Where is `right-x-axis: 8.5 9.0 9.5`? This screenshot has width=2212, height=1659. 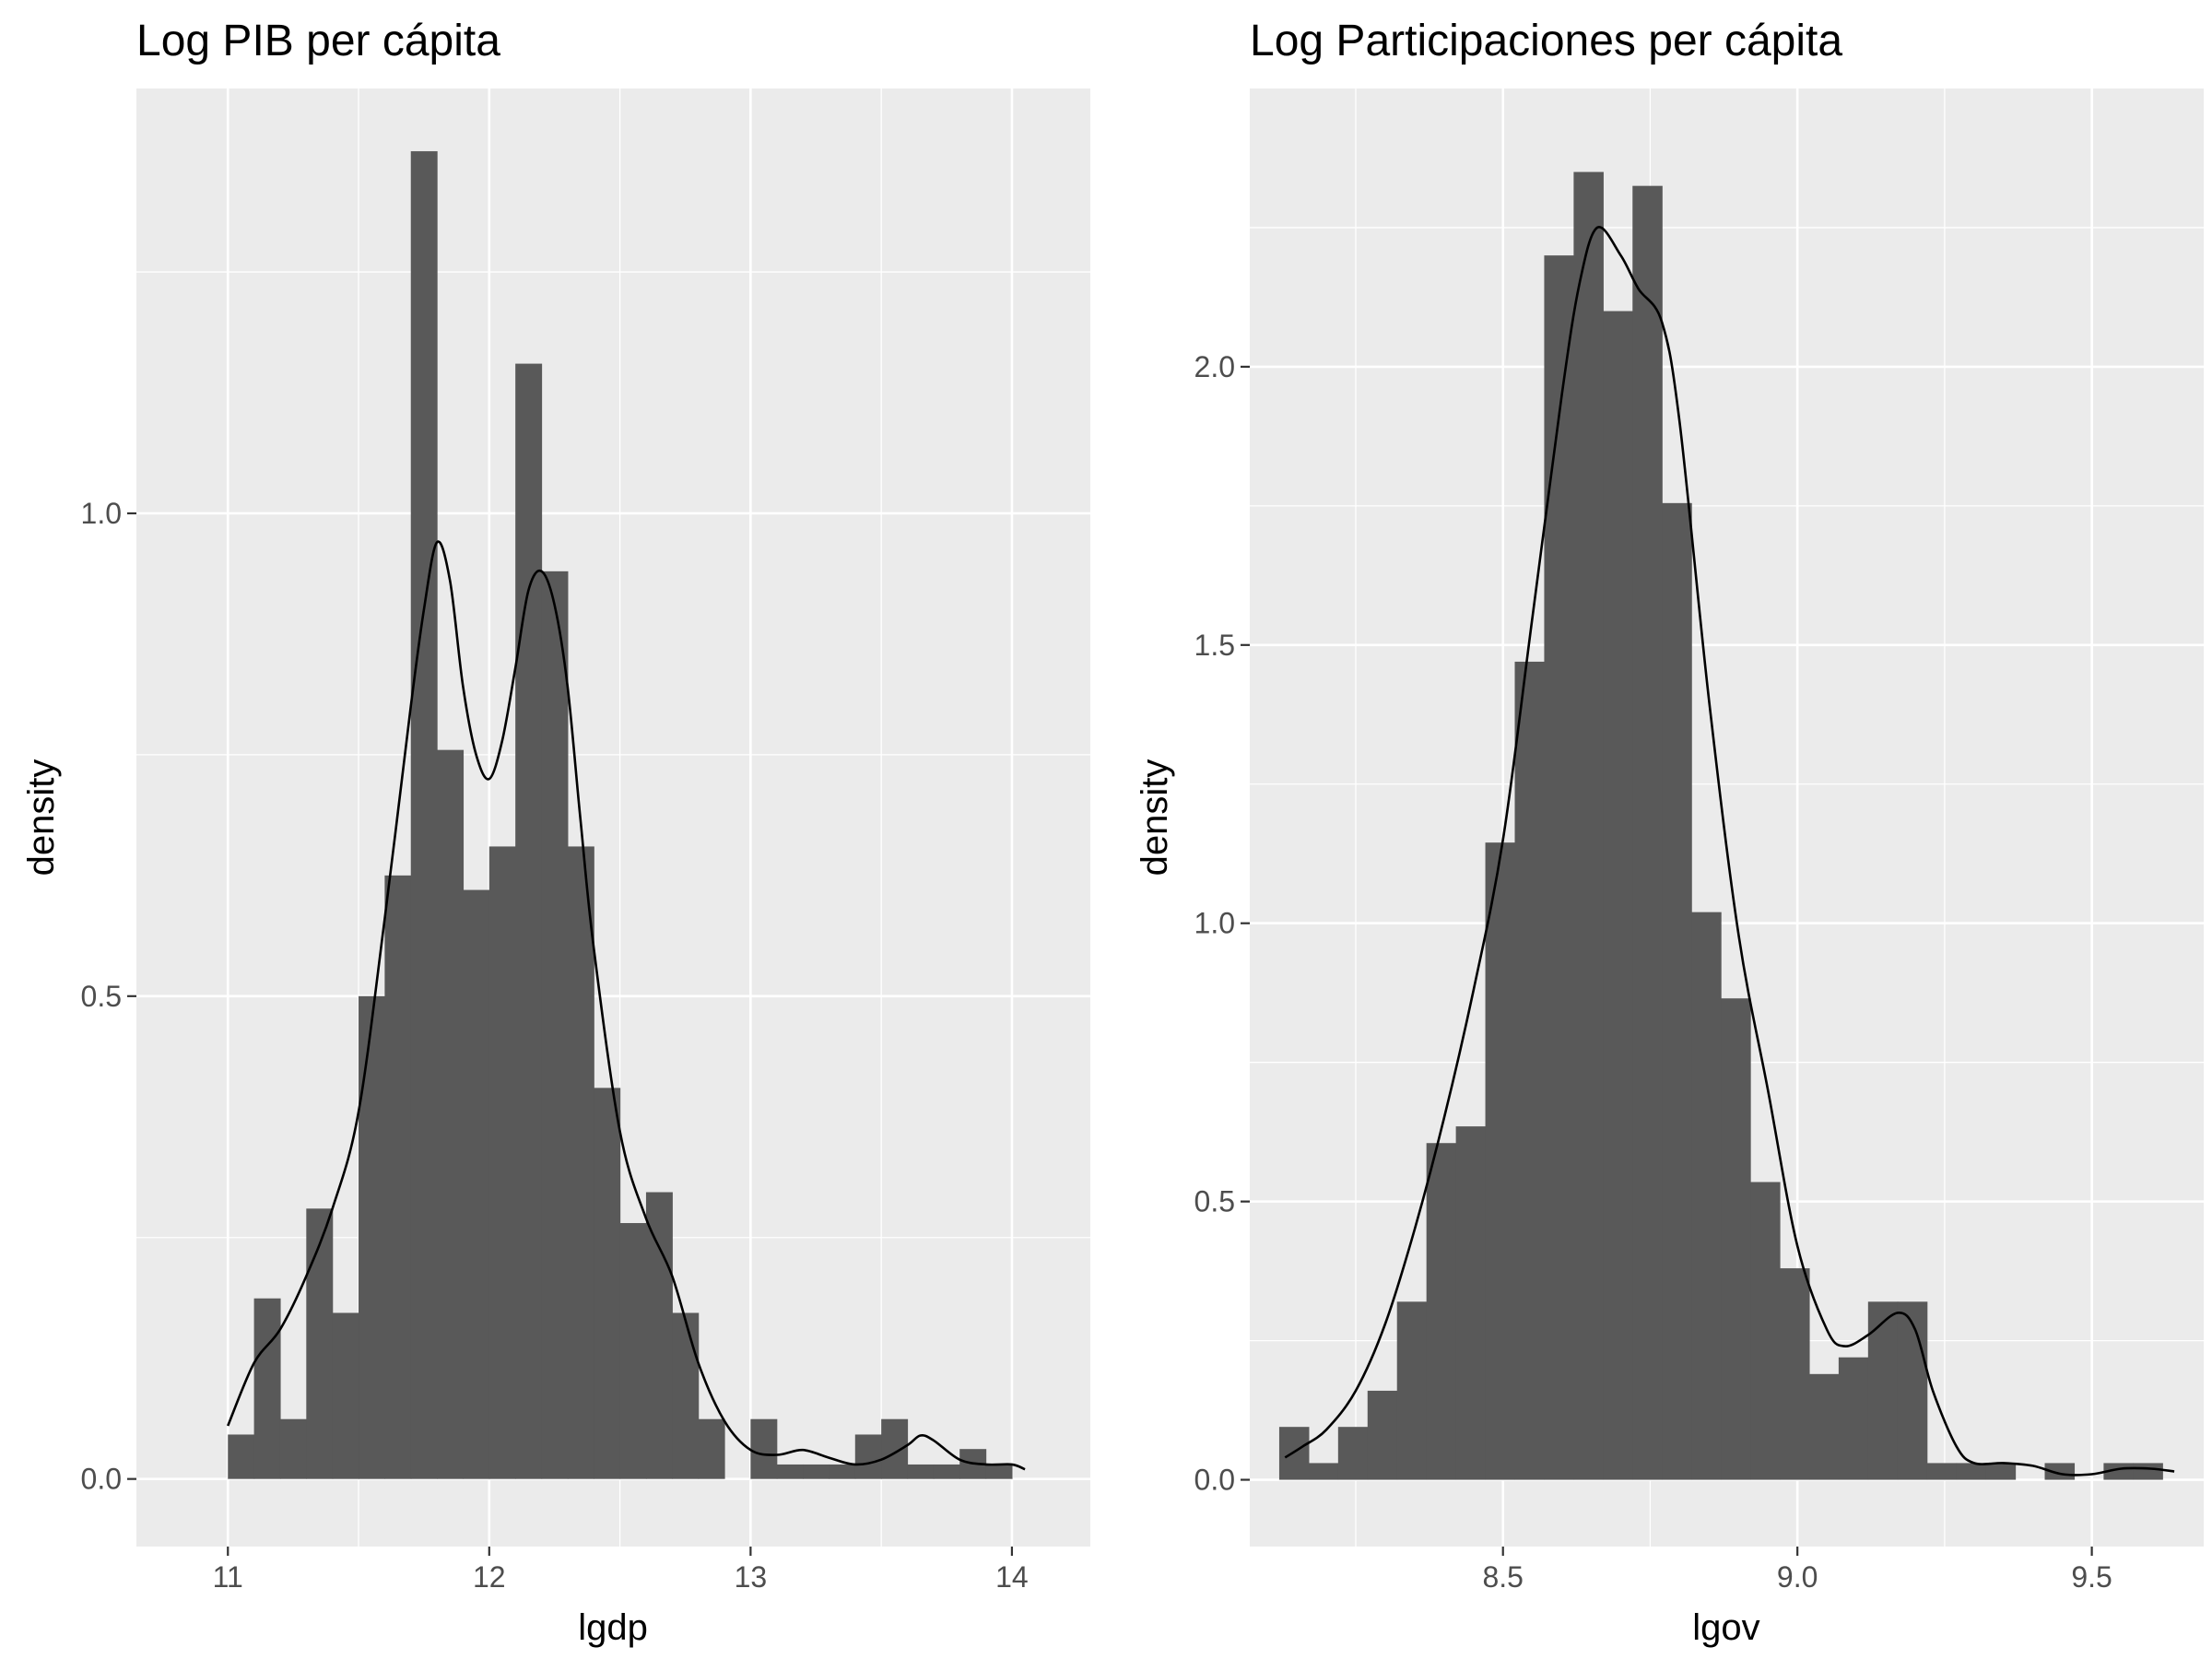 right-x-axis: 8.5 9.0 9.5 is located at coordinates (1797, 1570).